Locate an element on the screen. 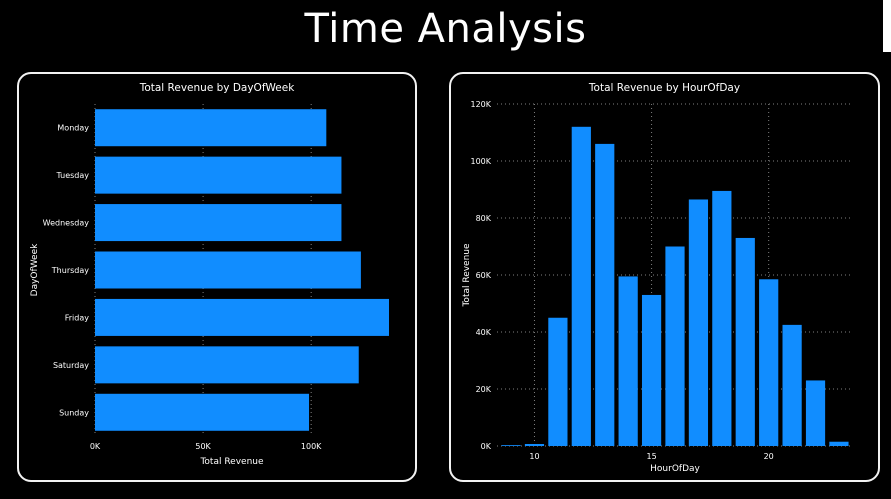 The image size is (891, 499). bar-friday is located at coordinates (242, 317).